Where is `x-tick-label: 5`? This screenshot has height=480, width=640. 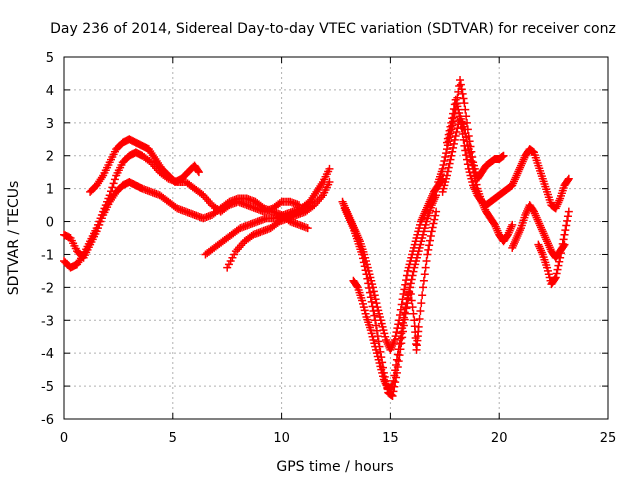 x-tick-label: 5 is located at coordinates (173, 438).